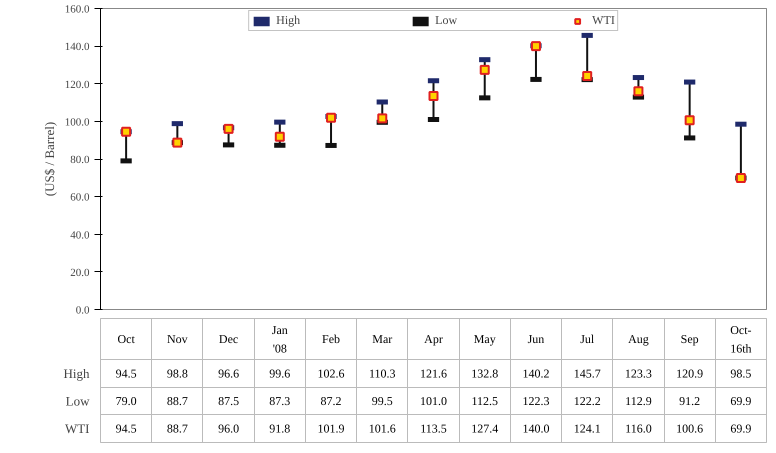 The image size is (776, 453). I want to click on x-tick-label: Sep, so click(689, 339).